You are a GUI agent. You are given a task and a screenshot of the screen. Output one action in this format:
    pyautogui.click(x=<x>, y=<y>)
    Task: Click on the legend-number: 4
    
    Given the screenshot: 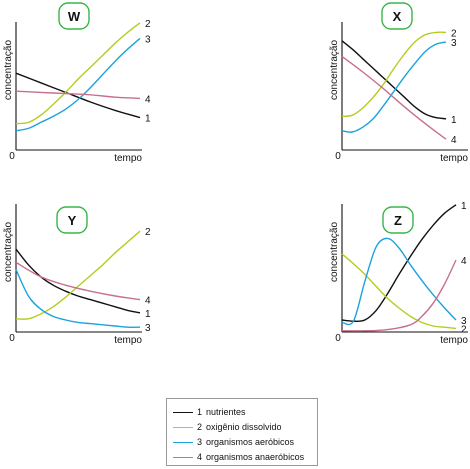 What is the action you would take?
    pyautogui.click(x=200, y=457)
    